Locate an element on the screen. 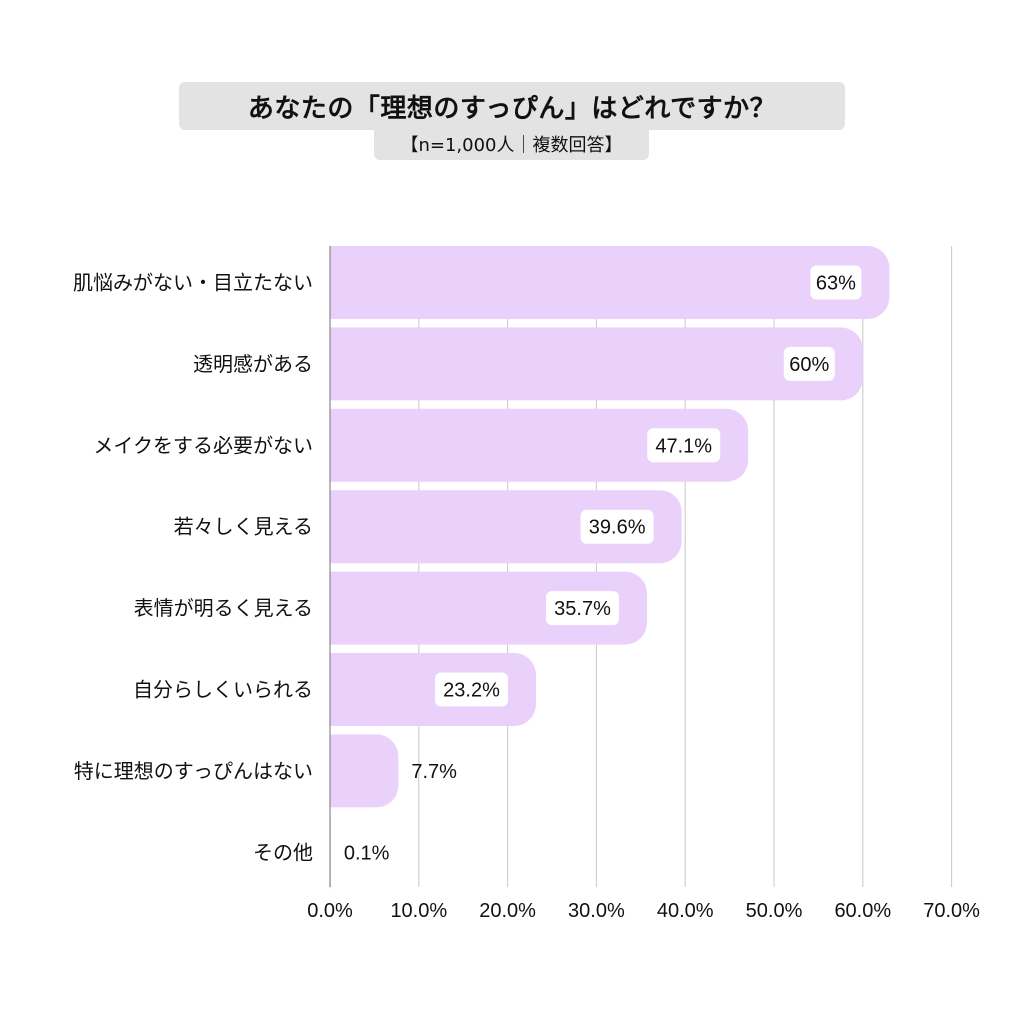 This screenshot has width=1024, height=1024. x-tick-label: 60.0% is located at coordinates (862, 911).